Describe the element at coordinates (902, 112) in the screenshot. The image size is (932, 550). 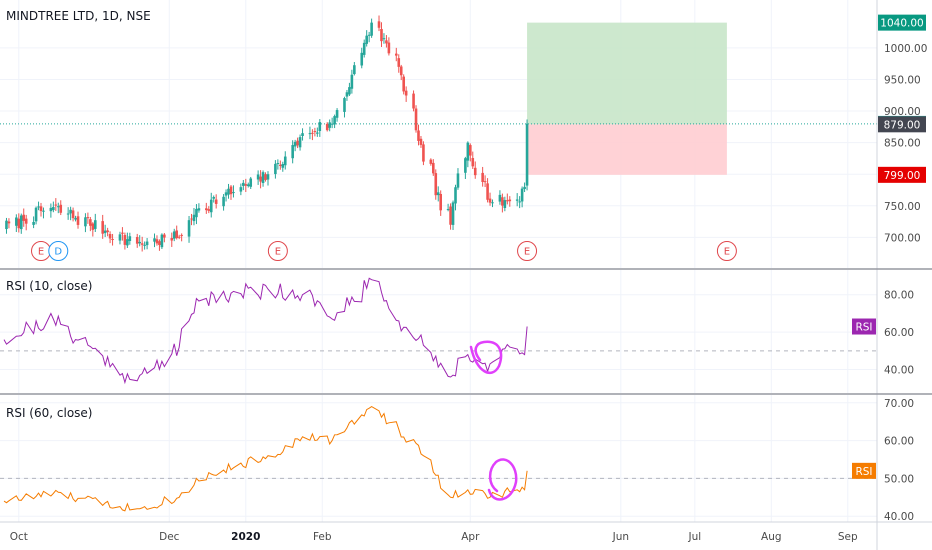
I see `price-tick-label: 900.00` at that location.